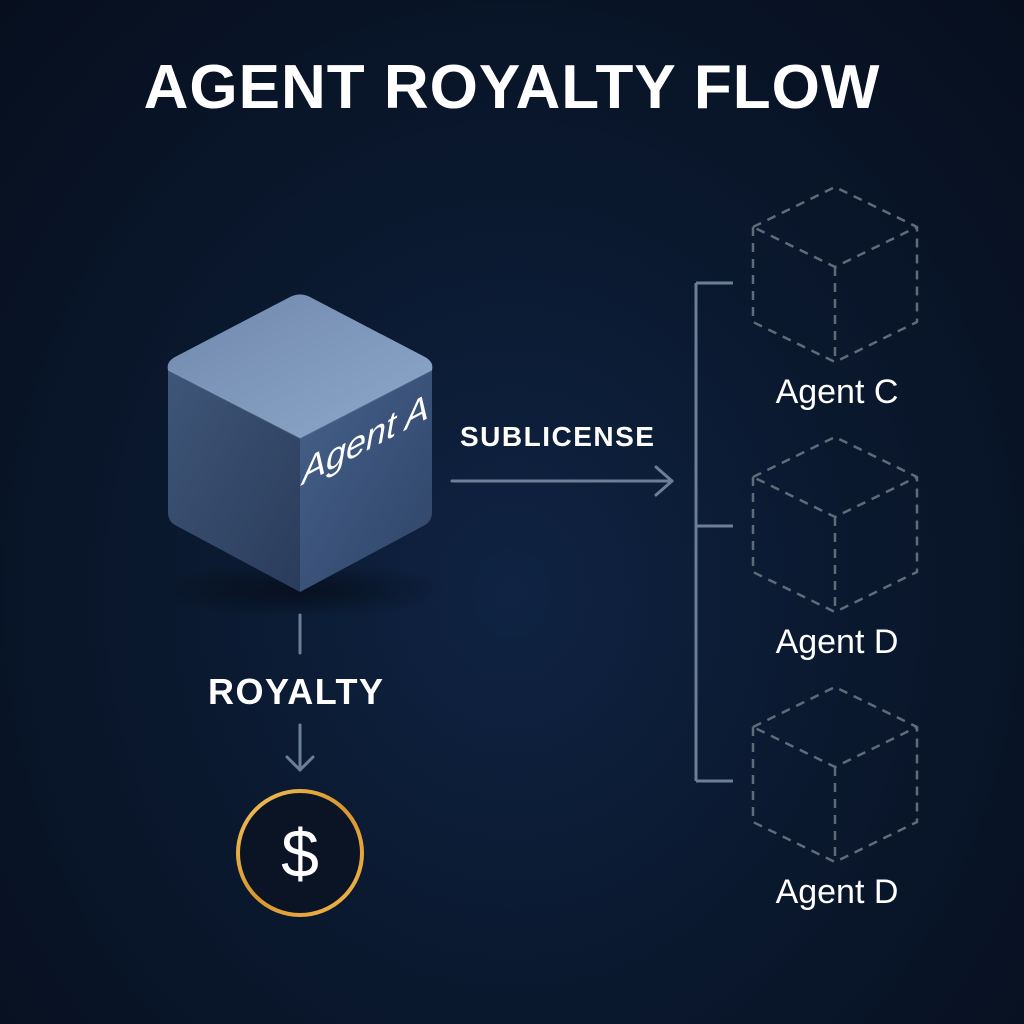 The image size is (1024, 1024). What do you see at coordinates (835, 774) in the screenshot?
I see `agent-d-second-placeholder-cube` at bounding box center [835, 774].